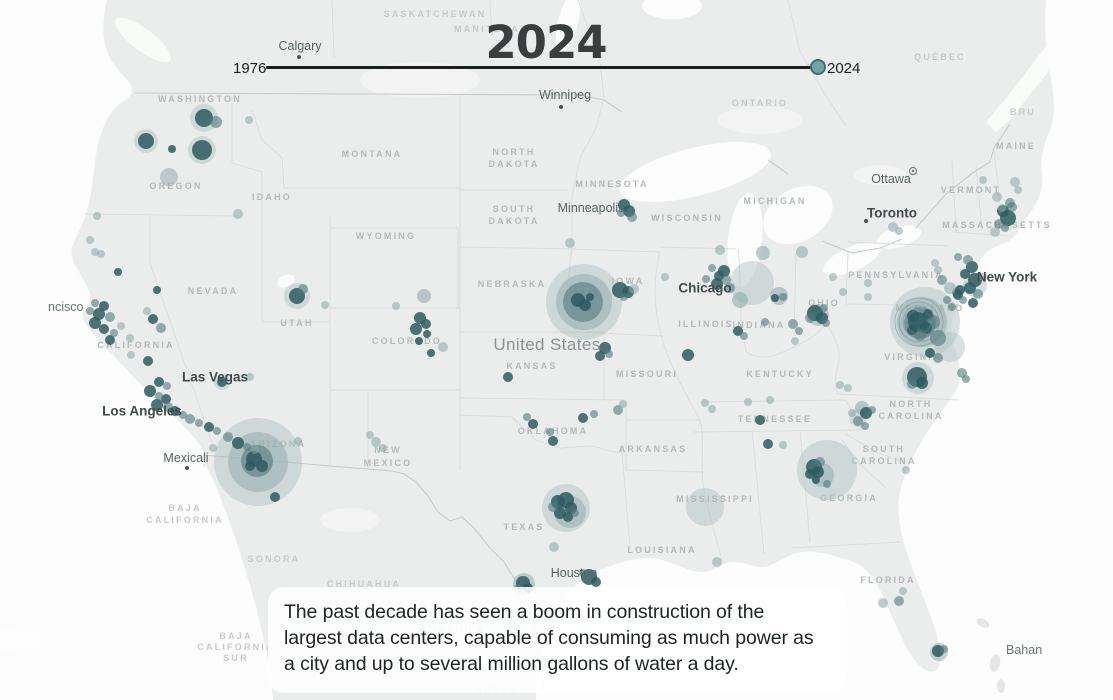  Describe the element at coordinates (236, 583) in the screenshot. I see `gulf-of-california` at that location.